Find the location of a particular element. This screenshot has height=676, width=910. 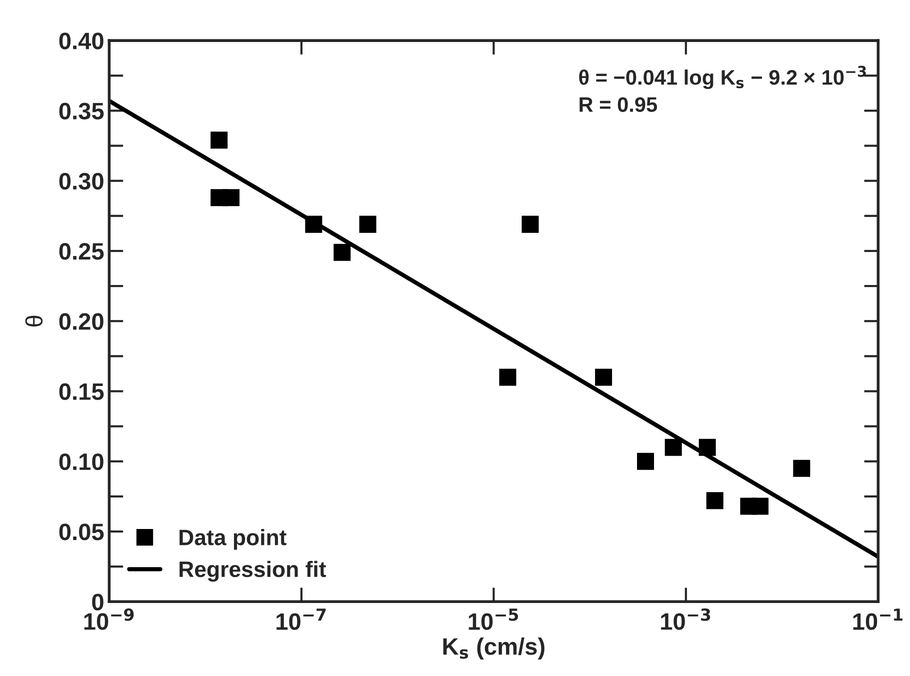

legend-label: Data point is located at coordinates (233, 539).